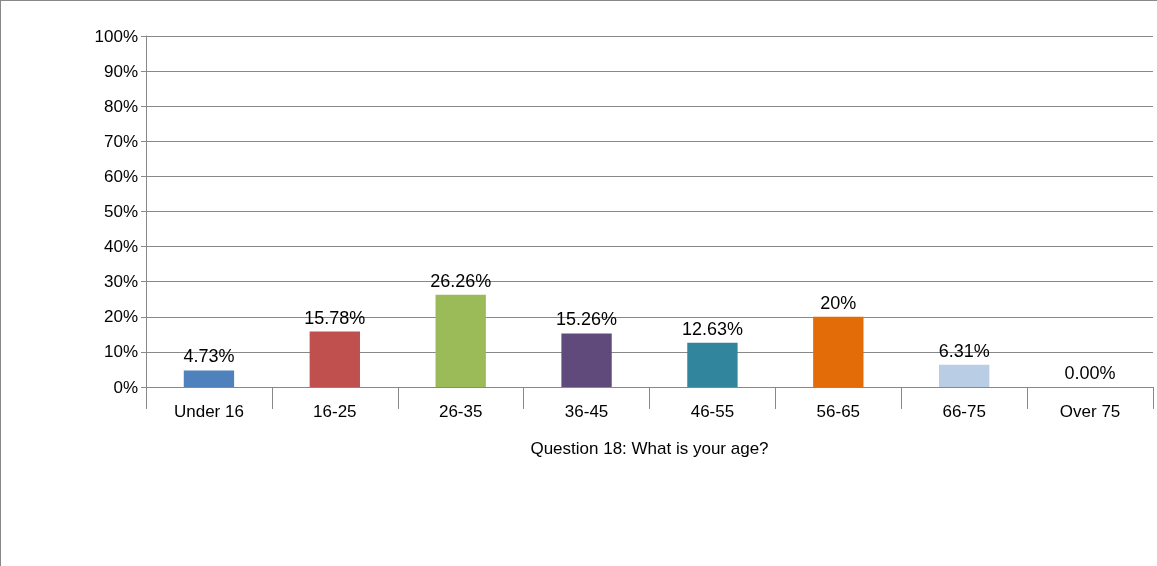  I want to click on y-tick-label: 0%, so click(125, 387).